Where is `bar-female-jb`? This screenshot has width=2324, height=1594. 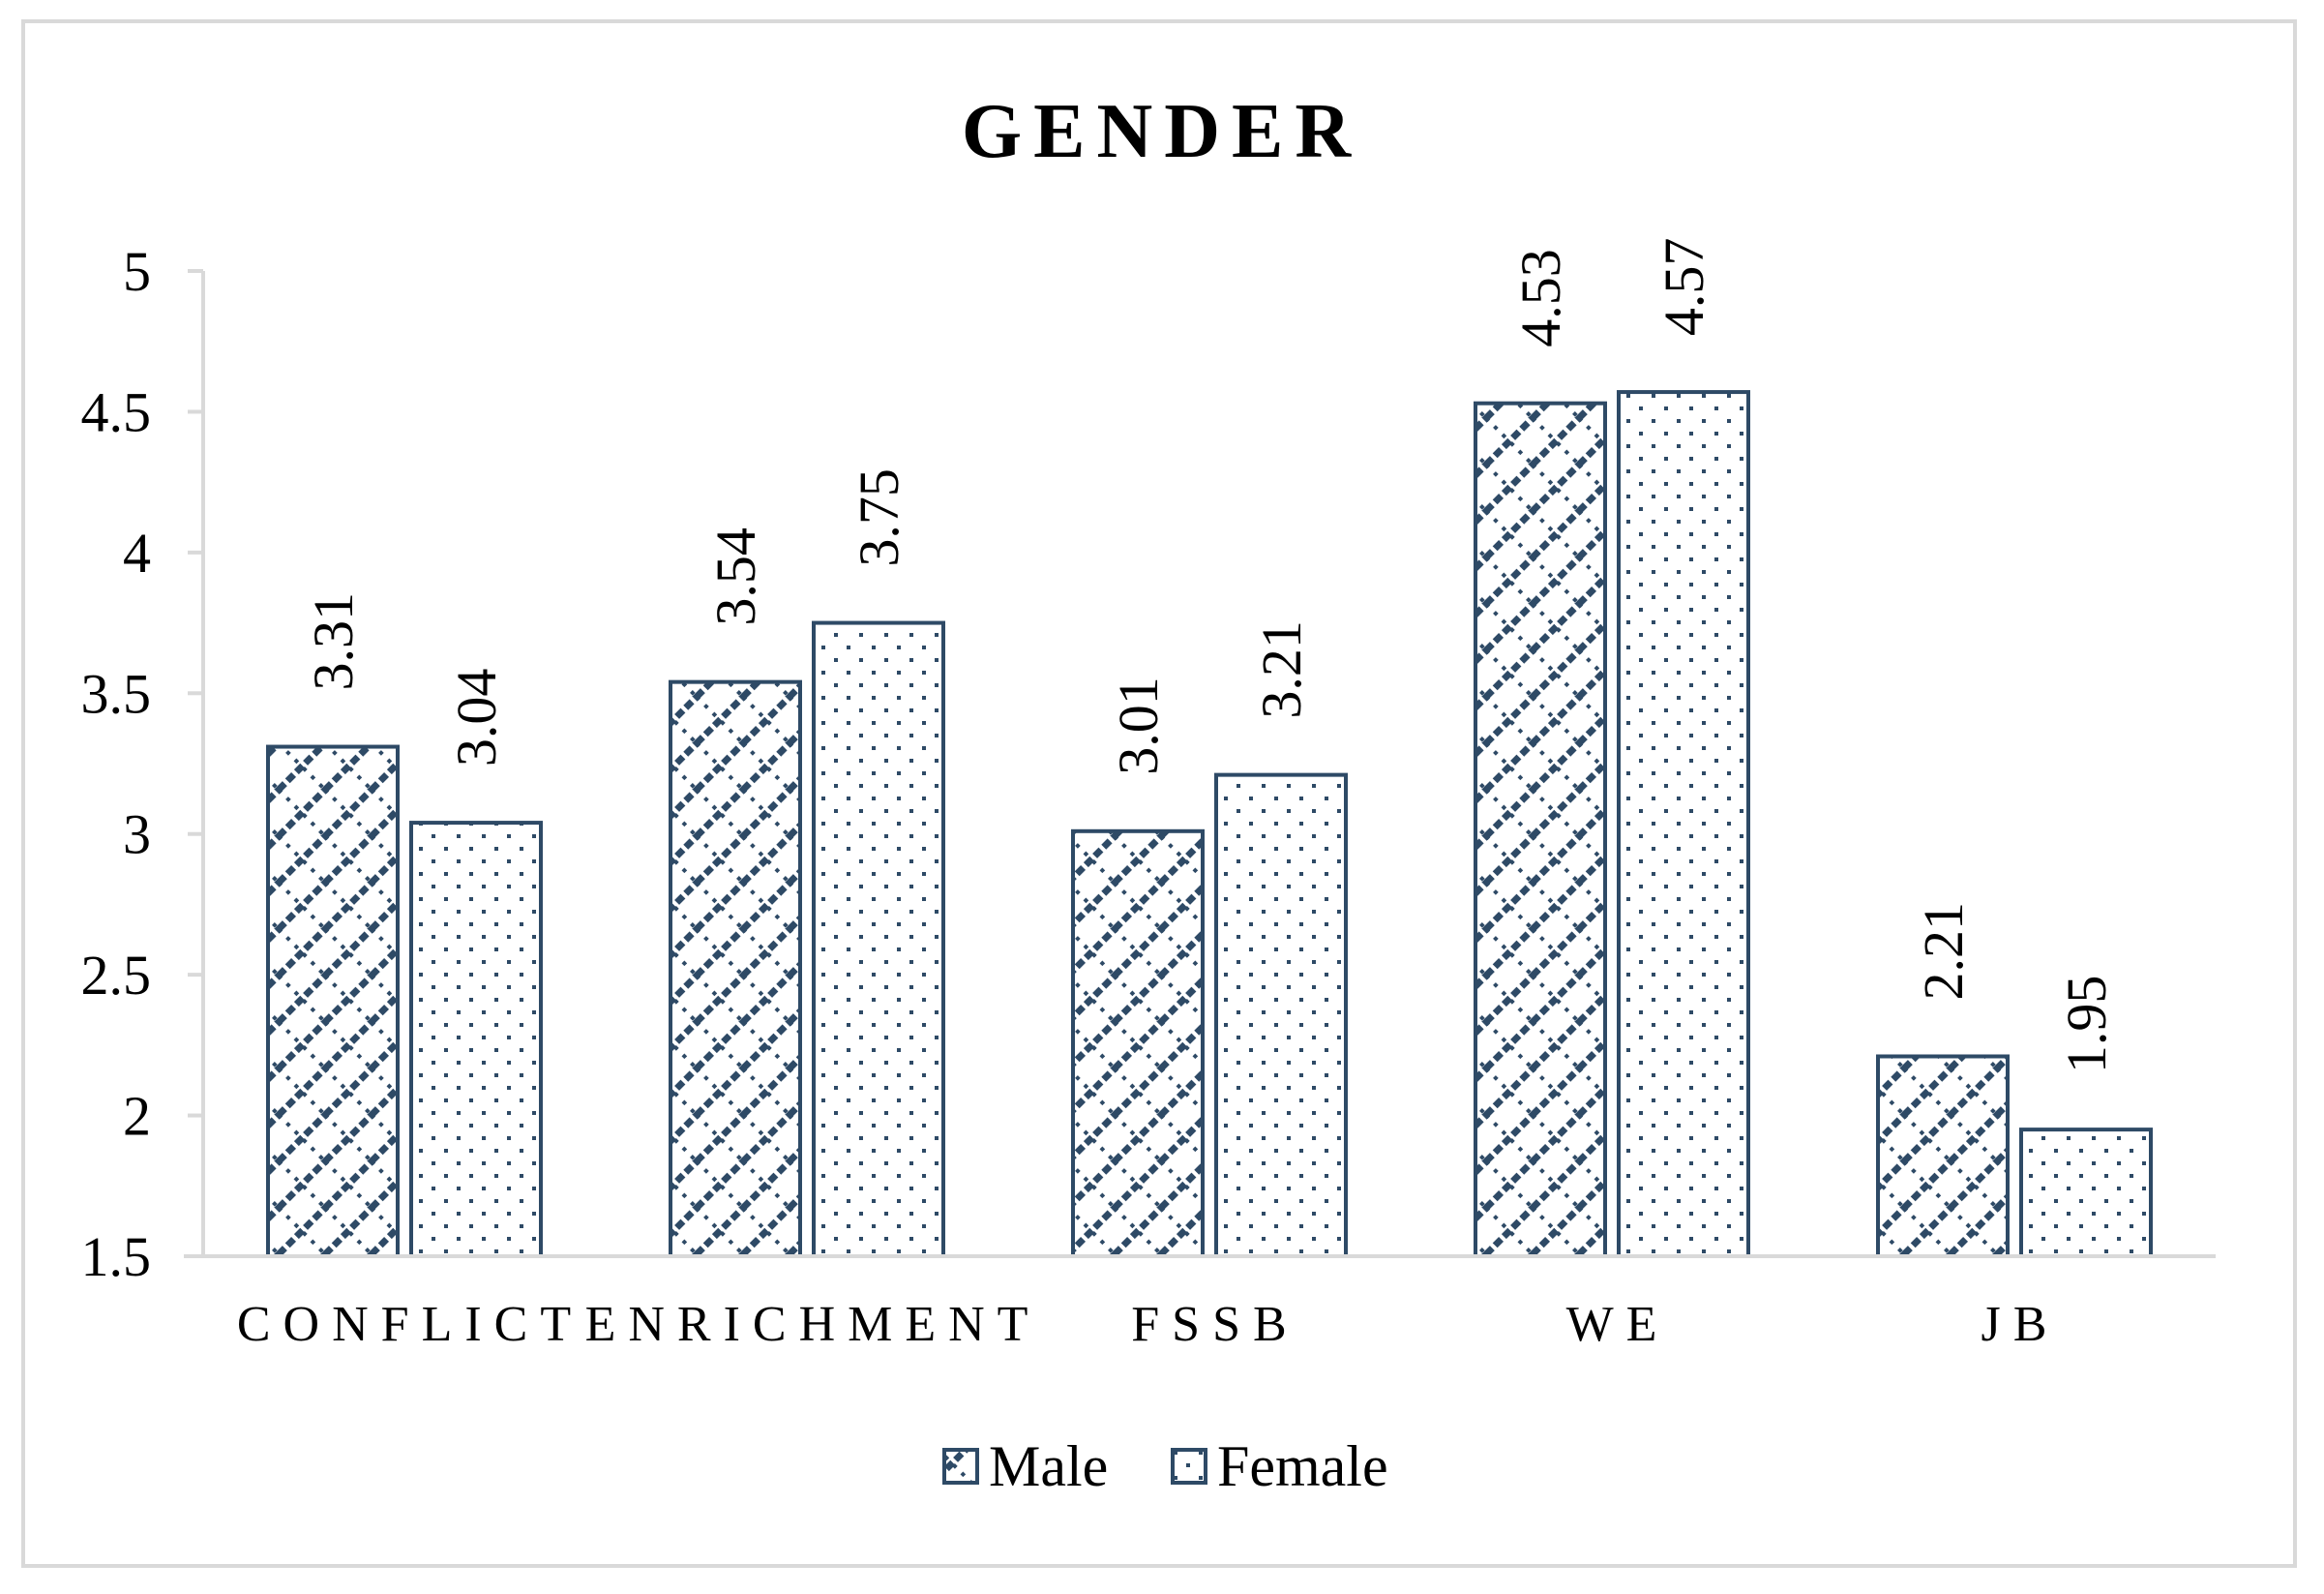 bar-female-jb is located at coordinates (2086, 1193).